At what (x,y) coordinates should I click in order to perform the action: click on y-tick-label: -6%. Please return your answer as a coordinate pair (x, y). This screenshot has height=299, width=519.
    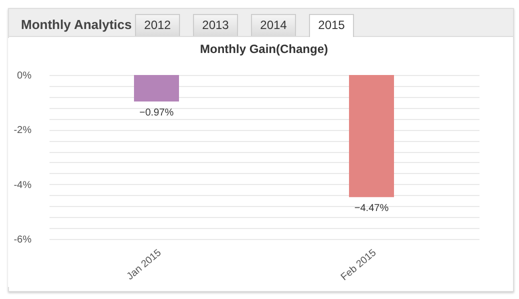
    Looking at the image, I should click on (23, 240).